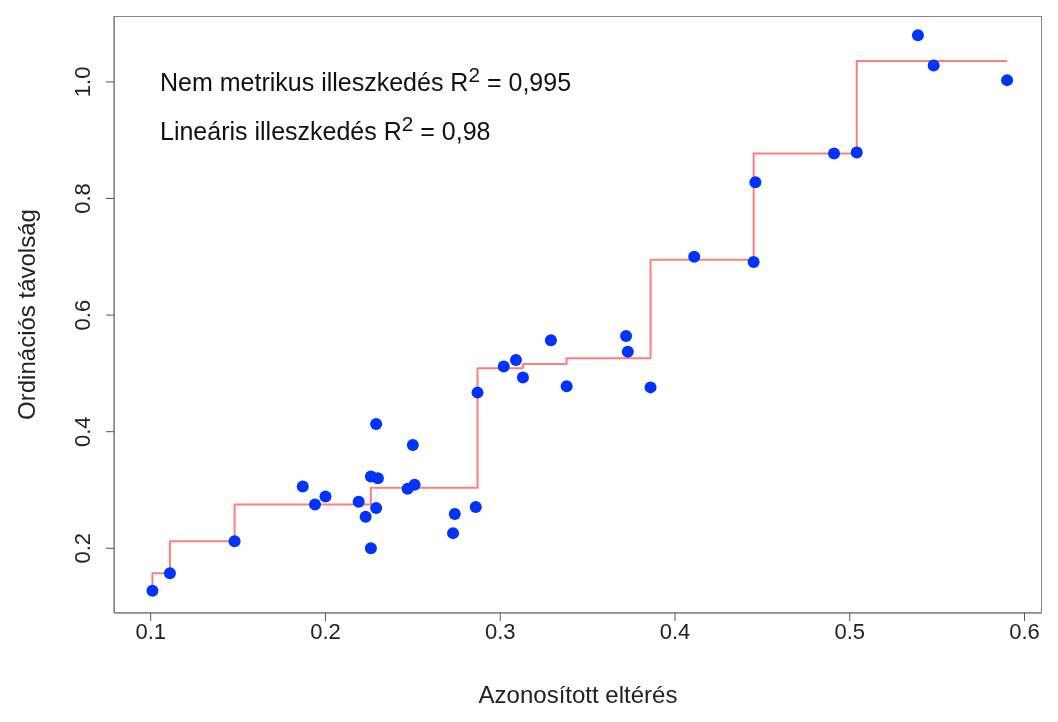  What do you see at coordinates (82, 198) in the screenshot?
I see `y-tick-label: 0.8` at bounding box center [82, 198].